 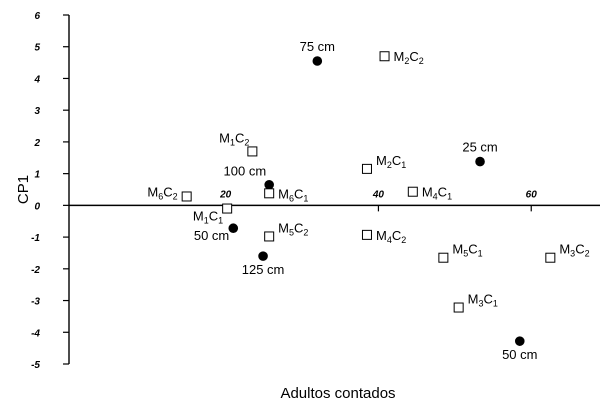 What do you see at coordinates (378, 194) in the screenshot?
I see `x-tick-label: 40` at bounding box center [378, 194].